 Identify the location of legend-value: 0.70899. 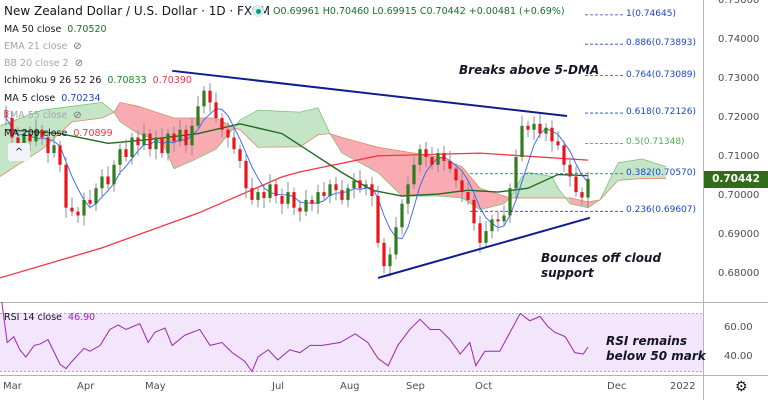
(93, 133).